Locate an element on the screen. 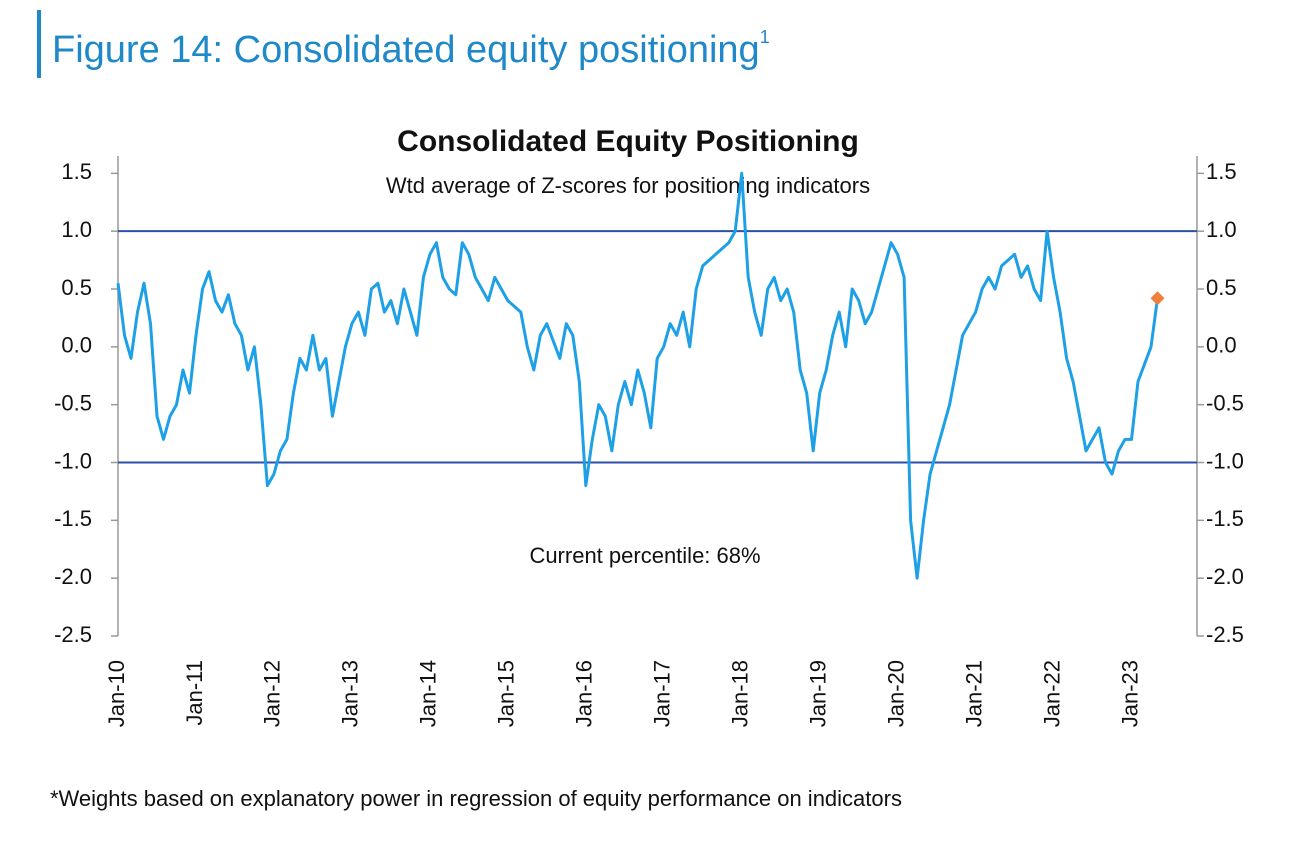 This screenshot has height=842, width=1290. y-tick-label: -2.5 is located at coordinates (73, 634).